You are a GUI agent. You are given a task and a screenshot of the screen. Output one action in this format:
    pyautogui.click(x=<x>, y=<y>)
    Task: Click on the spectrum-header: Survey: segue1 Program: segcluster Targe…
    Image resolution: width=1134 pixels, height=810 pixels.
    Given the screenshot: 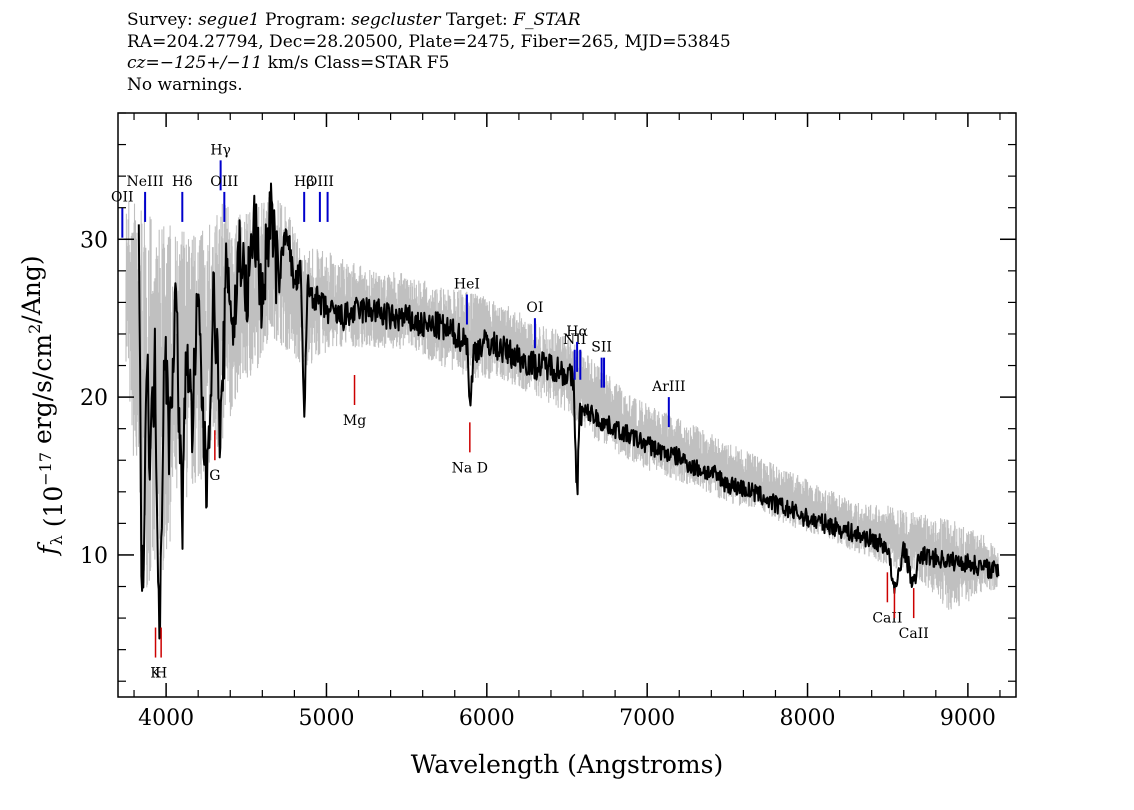 What is the action you would take?
    pyautogui.click(x=429, y=53)
    